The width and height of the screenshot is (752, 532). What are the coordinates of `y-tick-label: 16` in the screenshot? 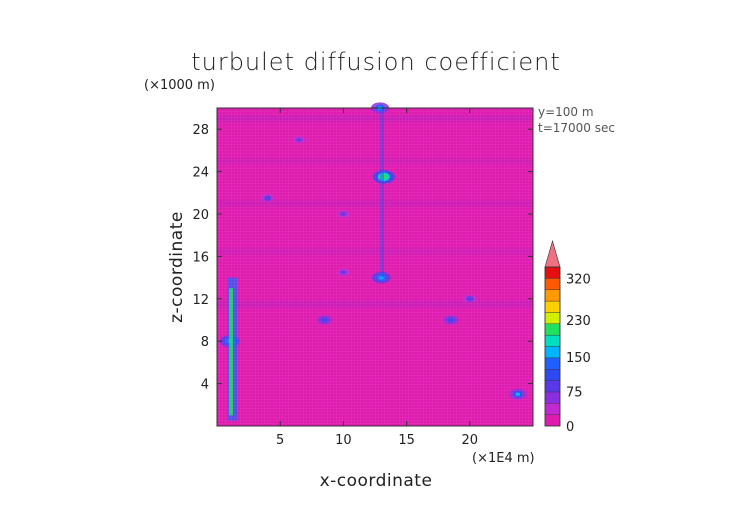 It's located at (200, 257).